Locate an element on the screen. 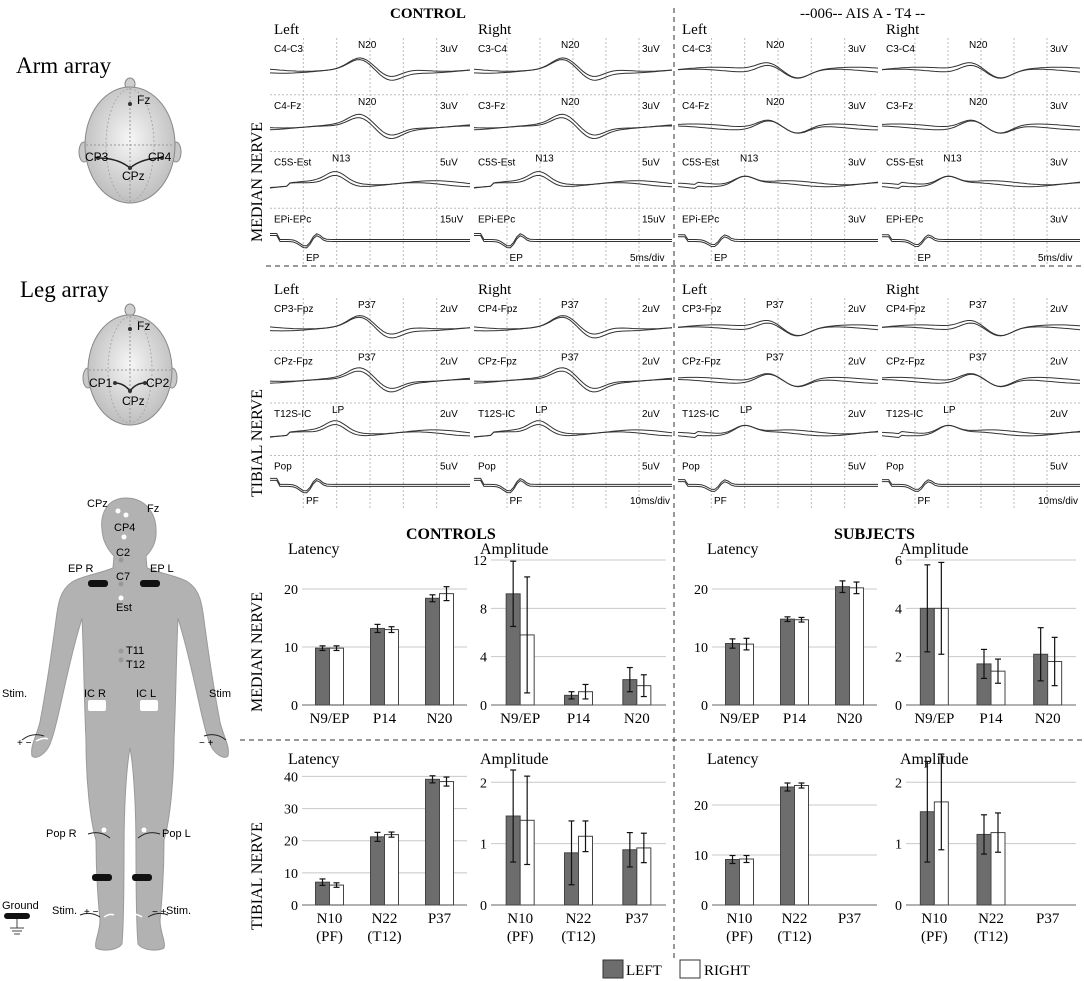 This screenshot has width=1084, height=981. legend: LEFT RIGHT is located at coordinates (676, 969).